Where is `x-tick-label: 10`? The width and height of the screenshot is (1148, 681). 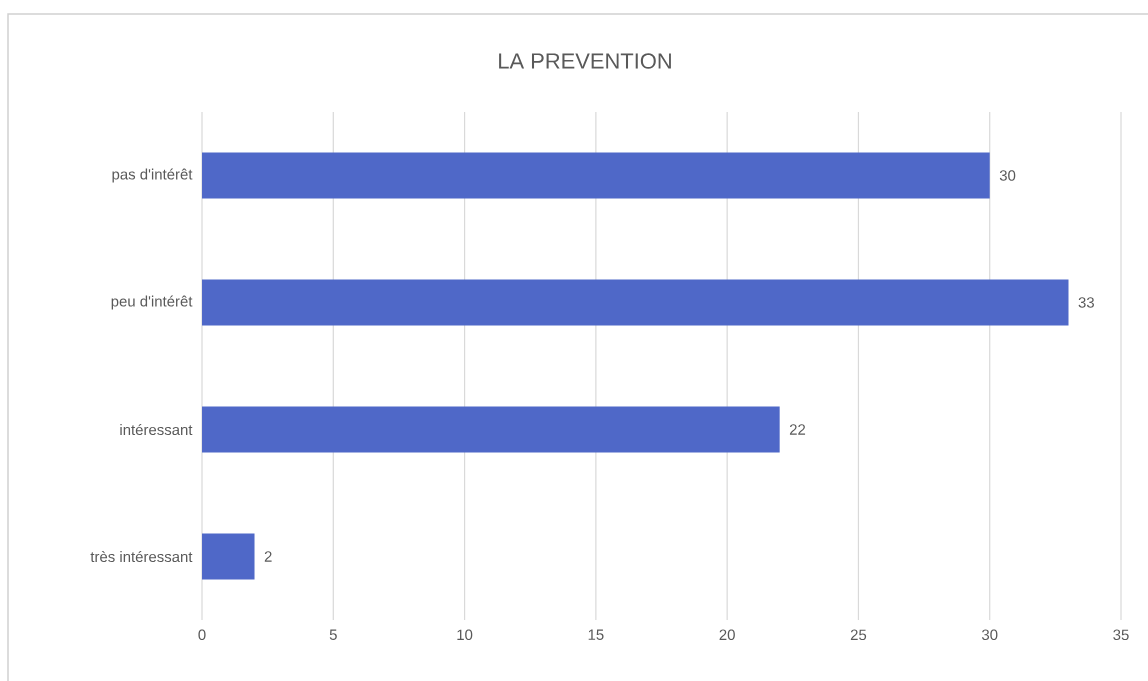 x-tick-label: 10 is located at coordinates (465, 635).